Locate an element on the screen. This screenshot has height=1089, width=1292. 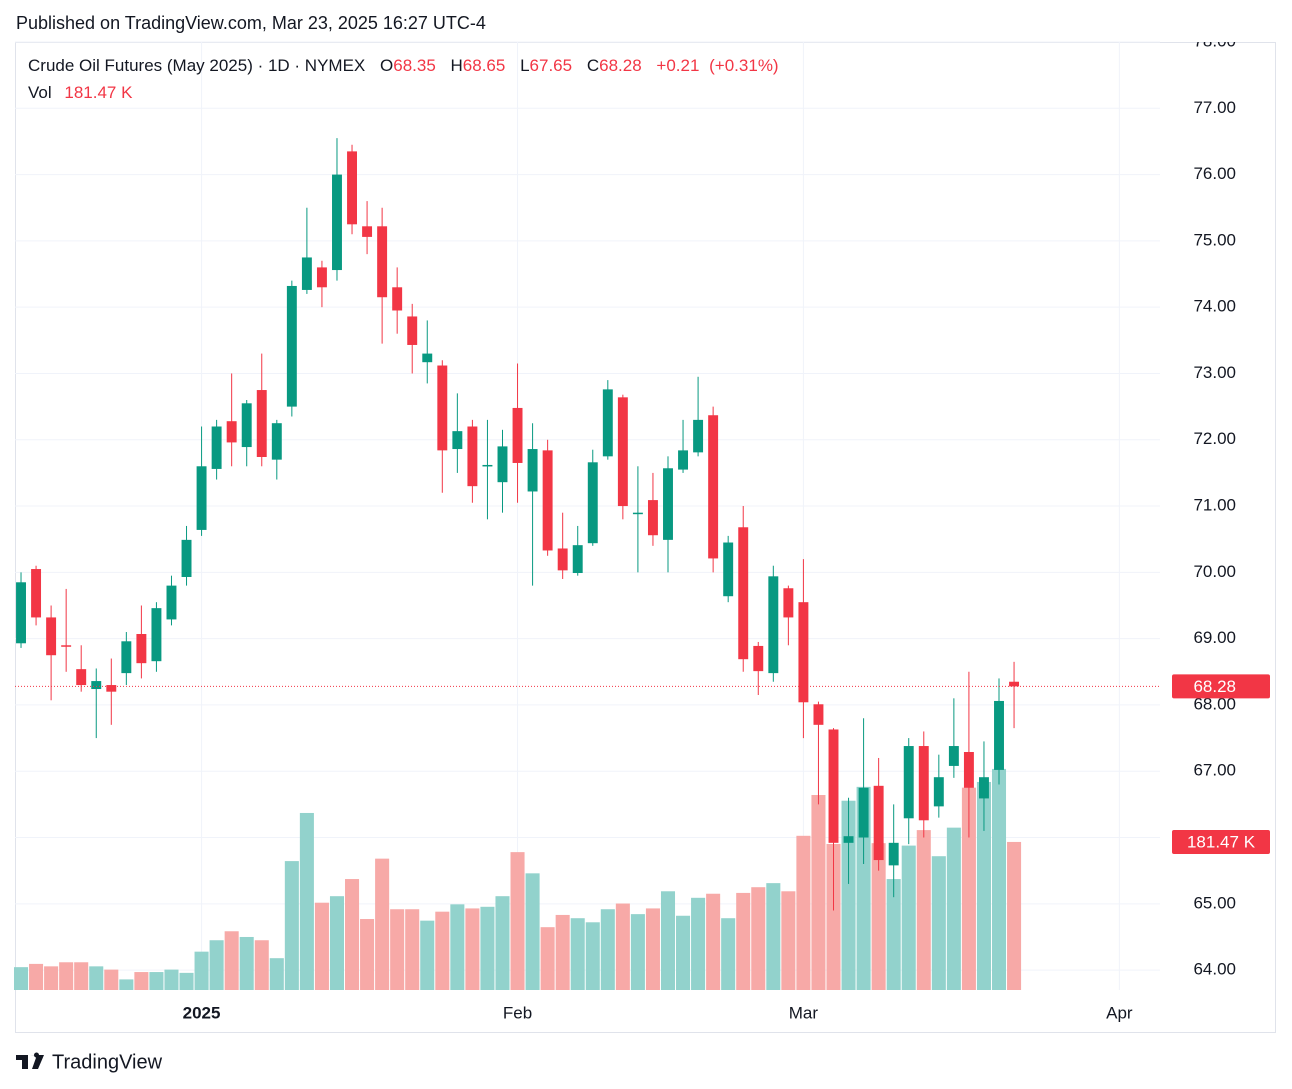
last-price-tag is located at coordinates (1221, 686).